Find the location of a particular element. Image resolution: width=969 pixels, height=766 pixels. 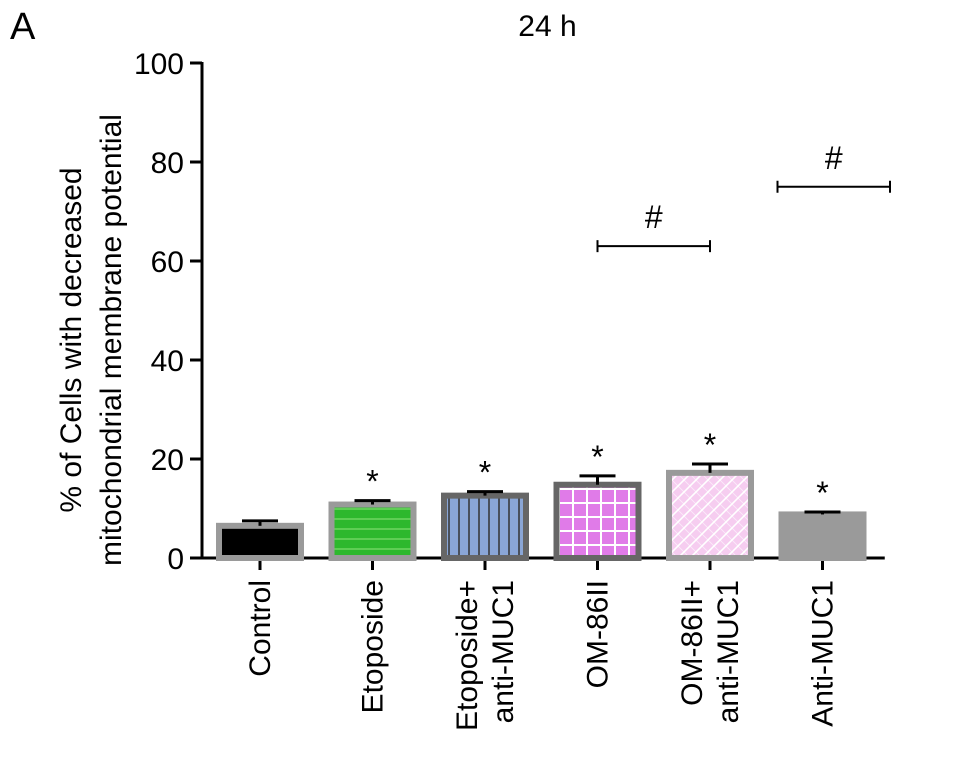

y-tick-label: 40 is located at coordinates (167, 361).